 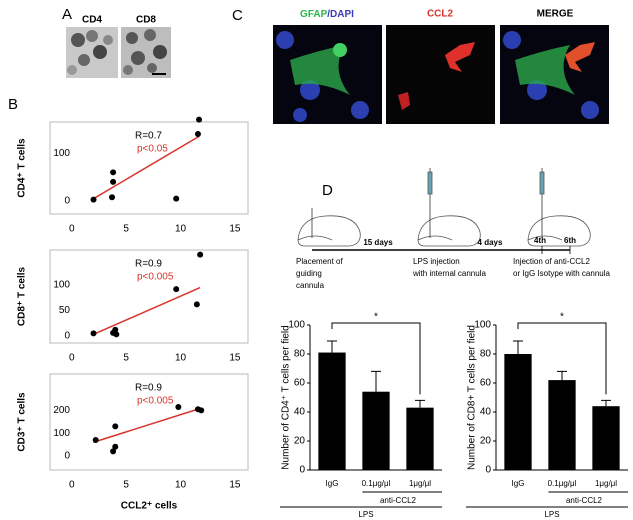 I want to click on x-axis-label: CCL2⁺ cells, so click(x=149, y=506).